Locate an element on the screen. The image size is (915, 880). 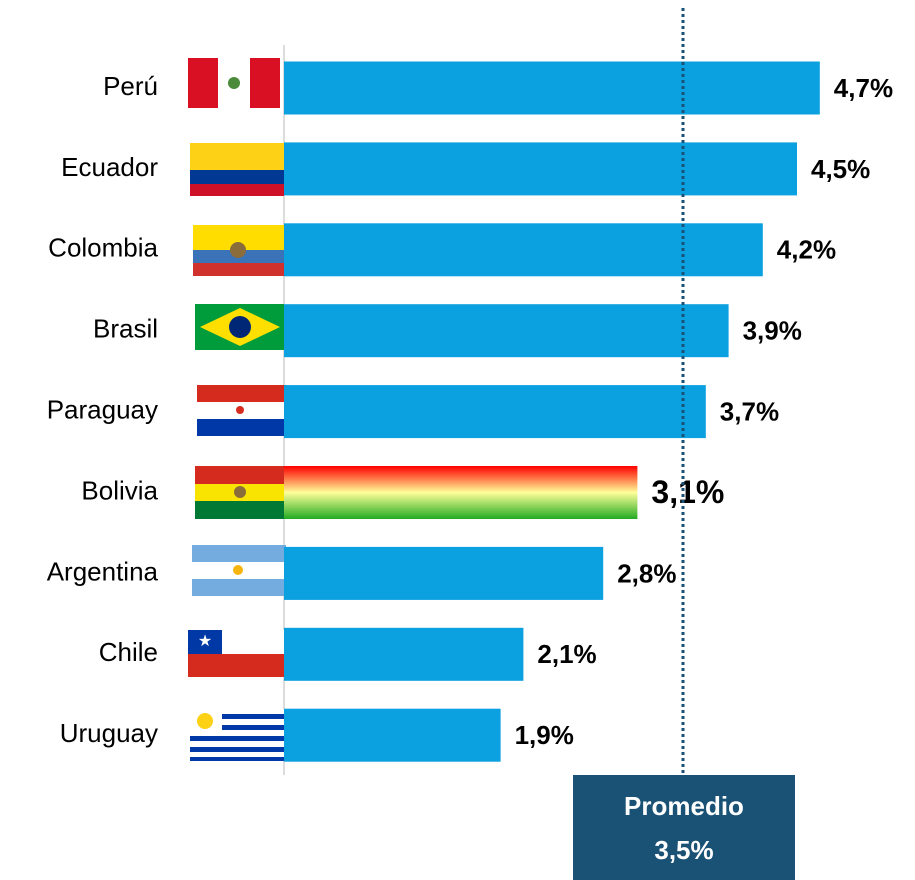
category-label: Bolivia is located at coordinates (119, 490).